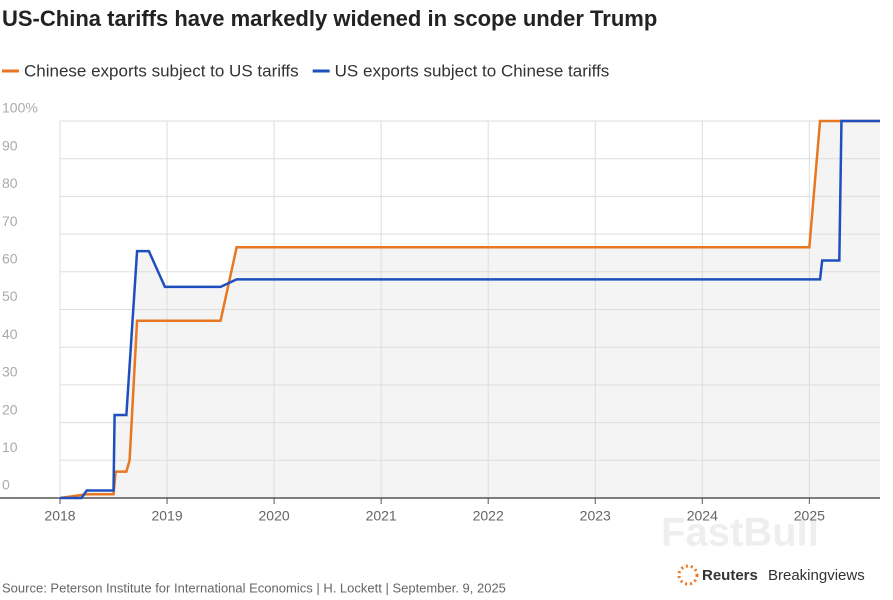  Describe the element at coordinates (472, 70) in the screenshot. I see `legend-label: US exports subject to Chinese tariffs` at that location.